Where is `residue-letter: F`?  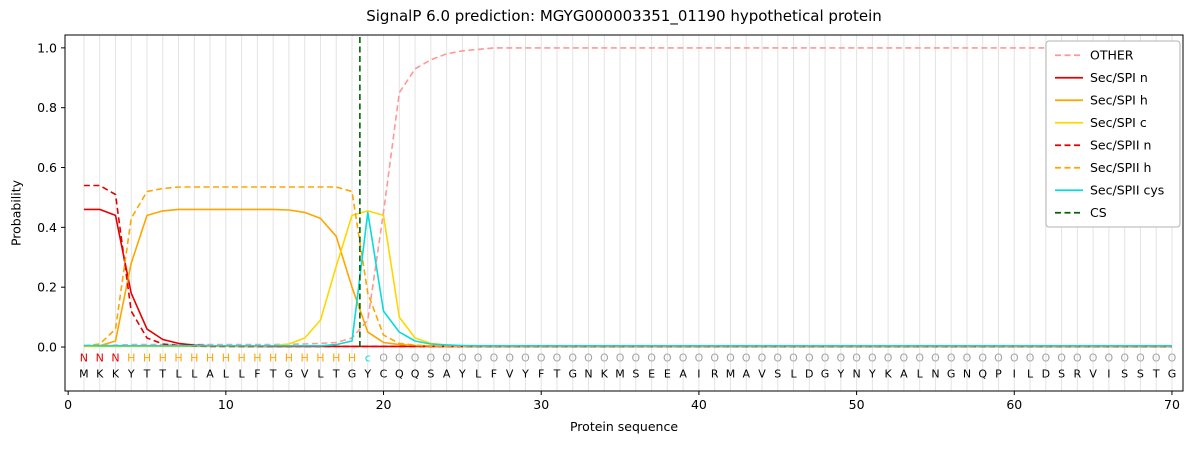 residue-letter: F is located at coordinates (257, 374).